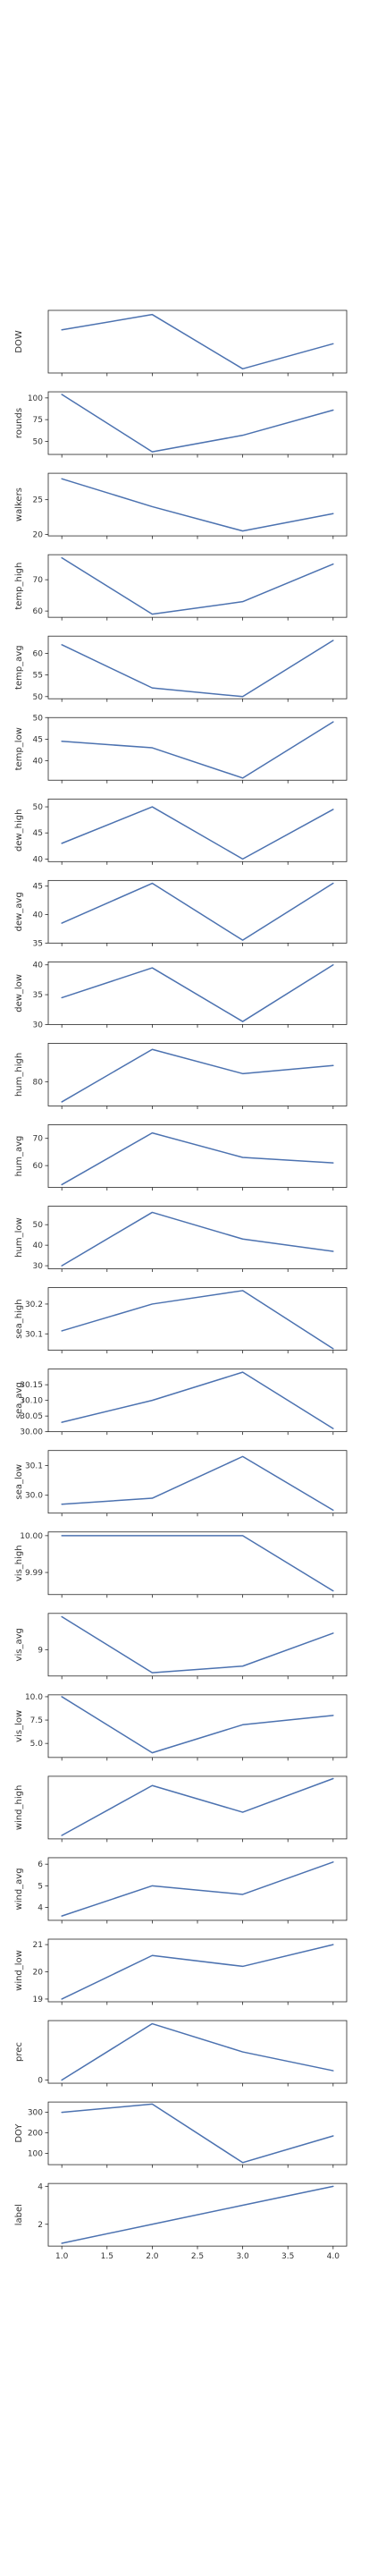 The image size is (386, 2576). Describe the element at coordinates (40, 1907) in the screenshot. I see `y-tick-label: 4` at that location.